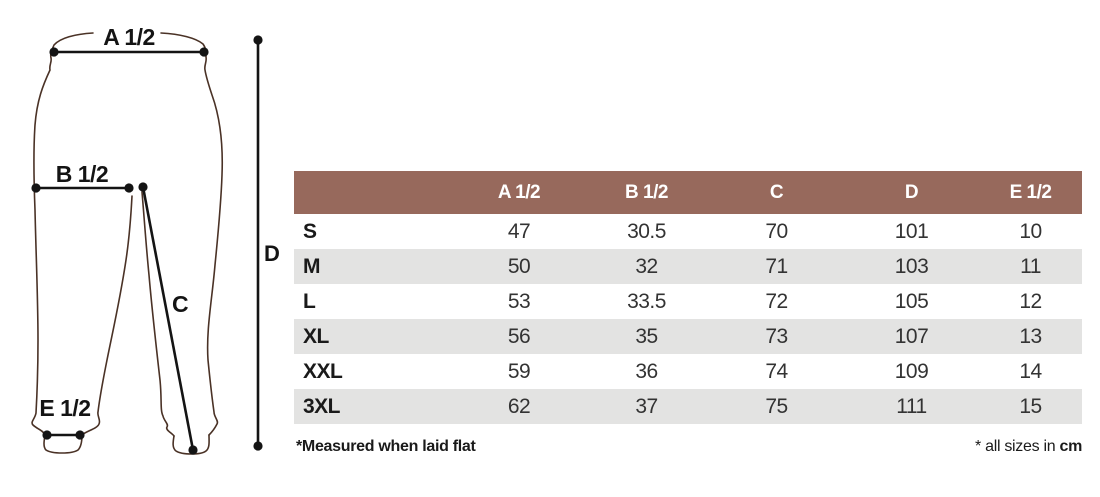 Image resolution: width=1100 pixels, height=497 pixels. What do you see at coordinates (911, 371) in the screenshot?
I see `value-d: 109` at bounding box center [911, 371].